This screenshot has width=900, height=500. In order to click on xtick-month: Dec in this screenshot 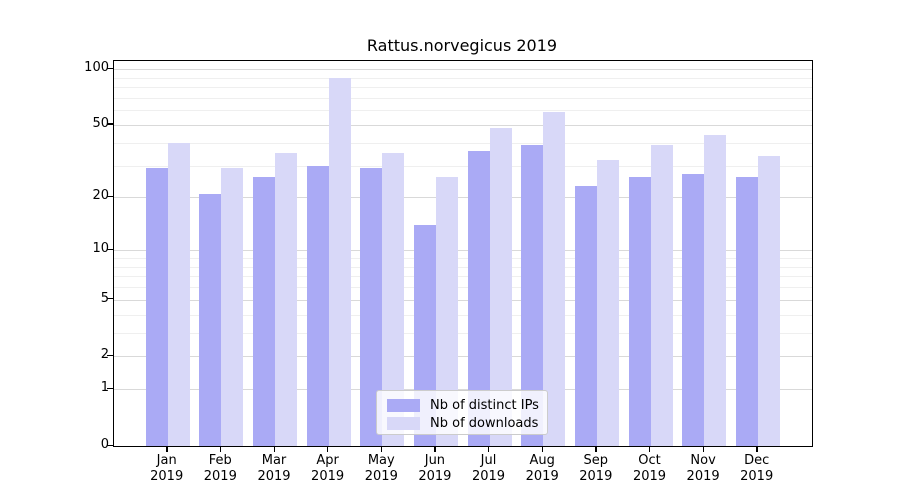, I will do `click(757, 460)`.